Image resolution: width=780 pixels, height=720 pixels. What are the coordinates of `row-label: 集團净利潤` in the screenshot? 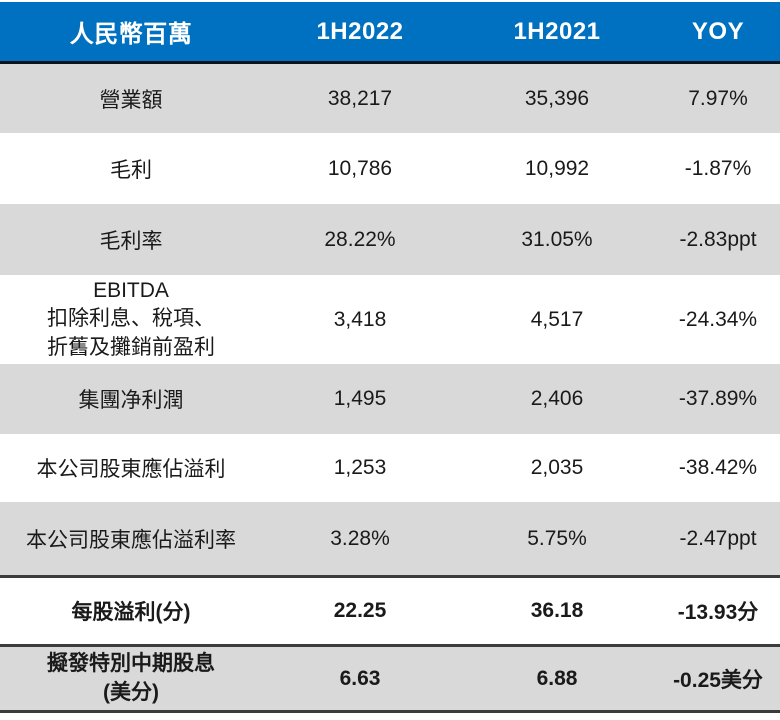 It's located at (131, 400).